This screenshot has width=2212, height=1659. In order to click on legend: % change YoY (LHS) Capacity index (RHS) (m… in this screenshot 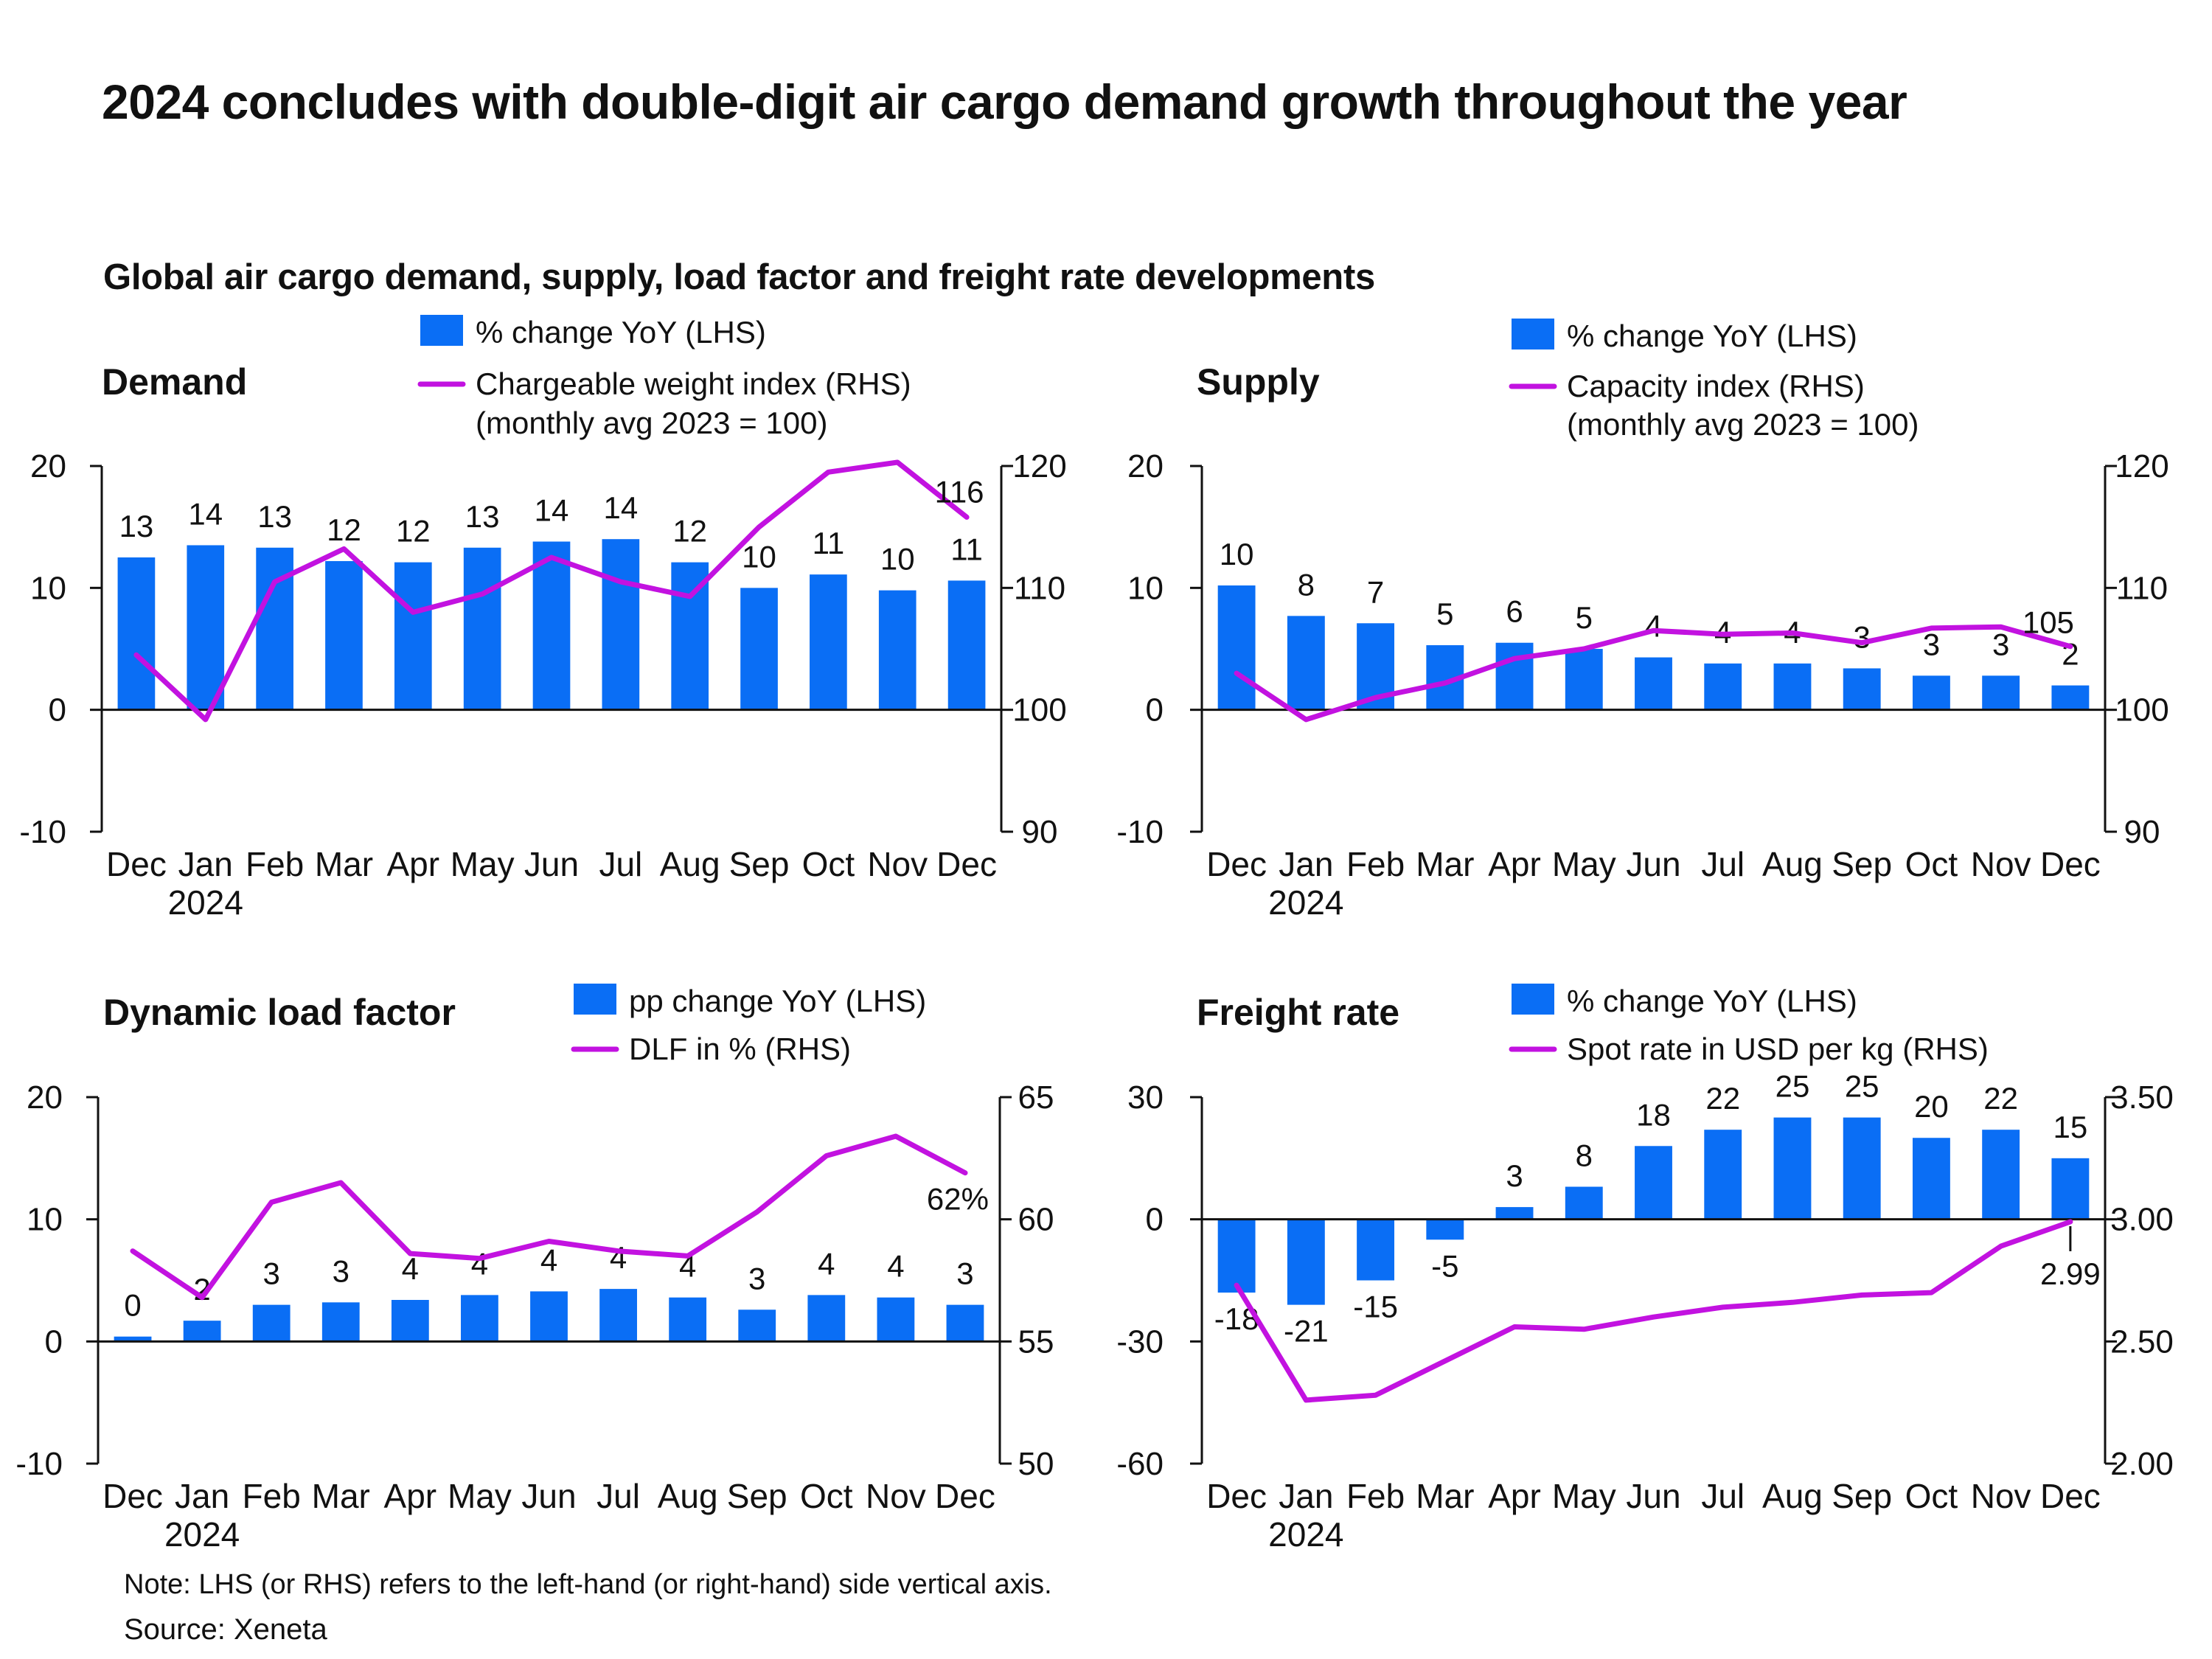, I will do `click(1714, 380)`.